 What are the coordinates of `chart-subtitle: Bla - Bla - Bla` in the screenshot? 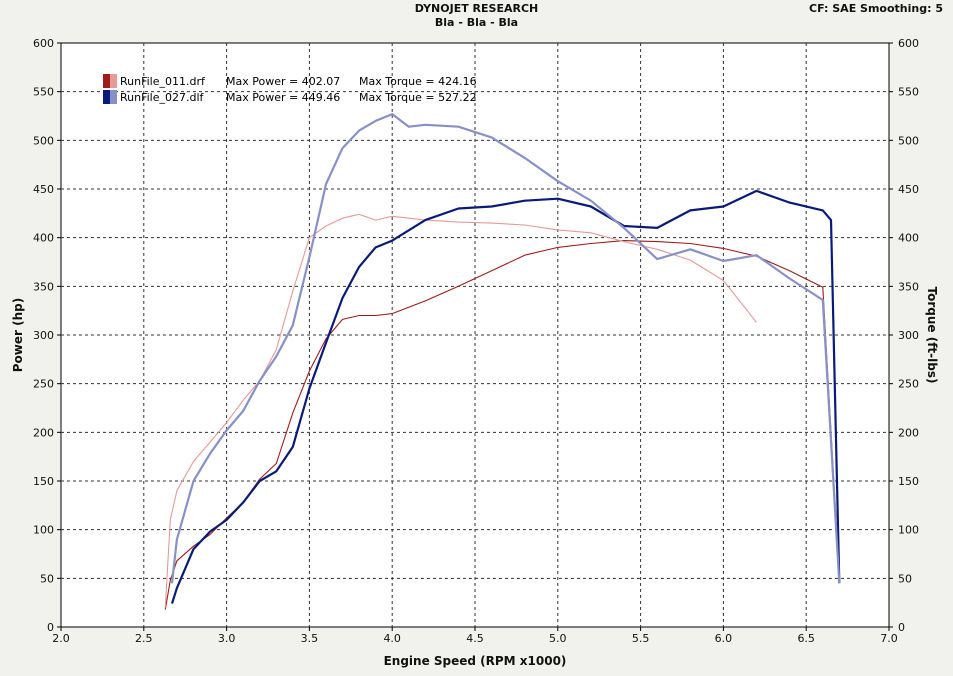 It's located at (476, 22).